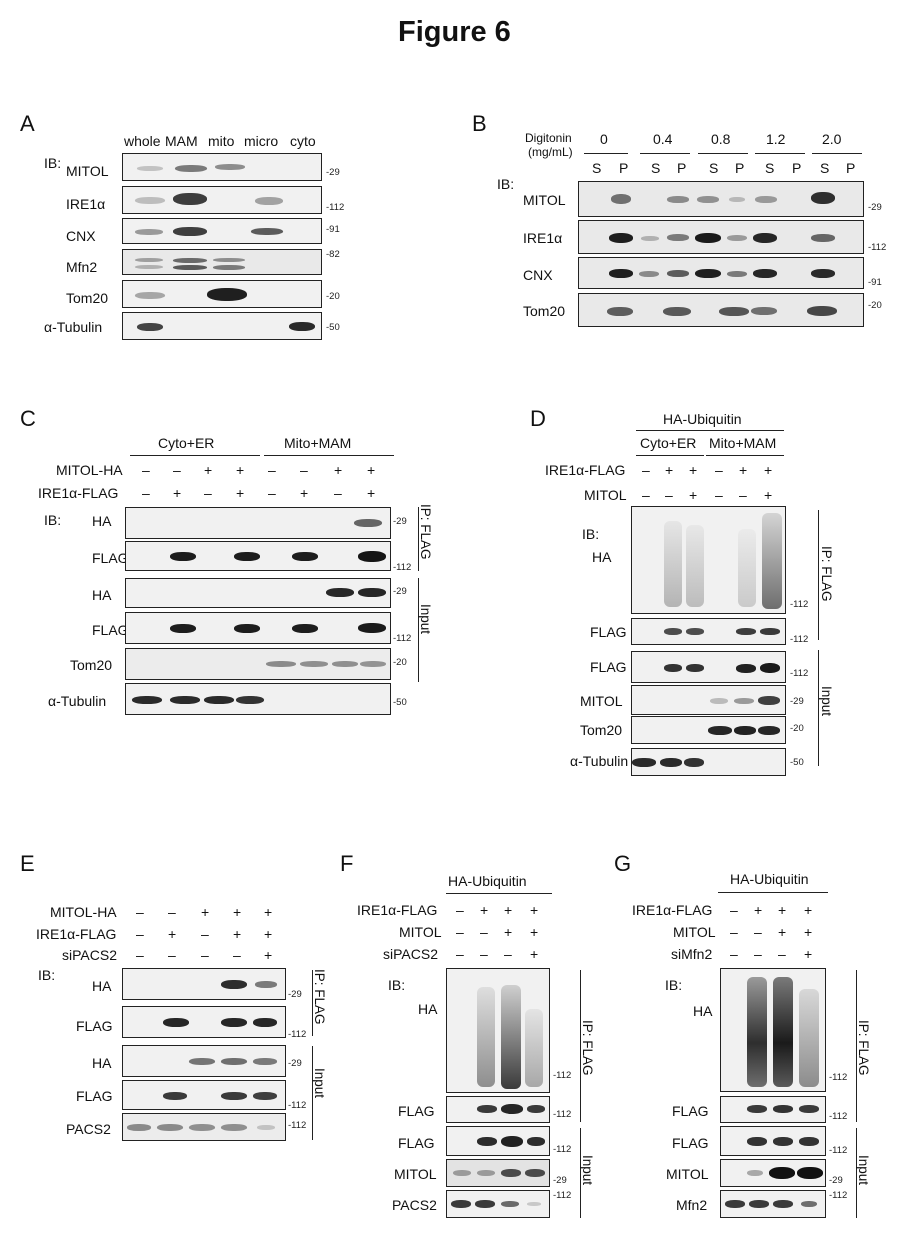 The width and height of the screenshot is (910, 1240). What do you see at coordinates (400, 662) in the screenshot?
I see `mw-marker: -20` at bounding box center [400, 662].